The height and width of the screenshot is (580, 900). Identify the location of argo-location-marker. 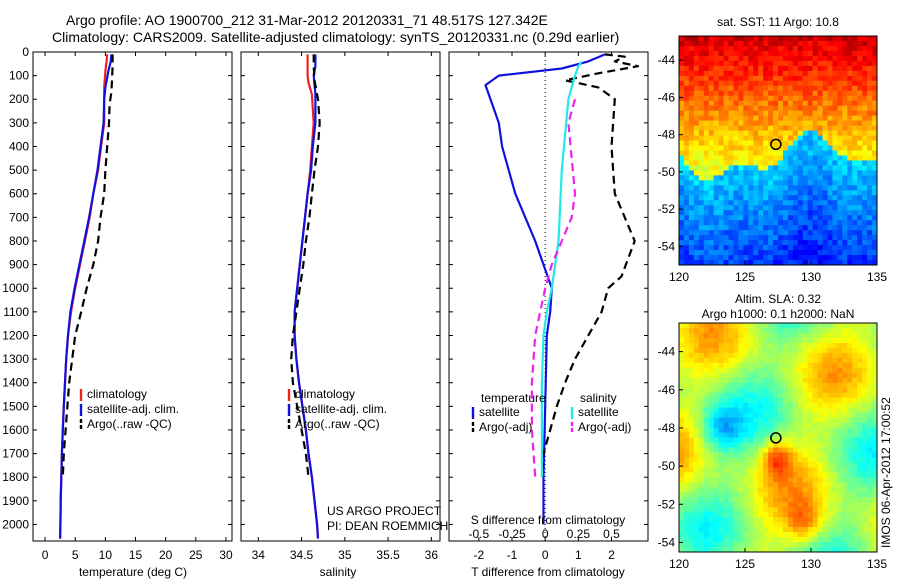
(776, 438).